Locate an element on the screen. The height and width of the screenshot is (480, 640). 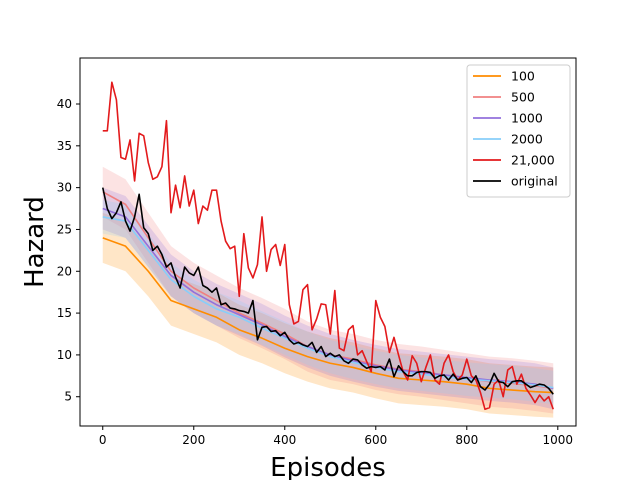
legend-label: 100 is located at coordinates (523, 76).